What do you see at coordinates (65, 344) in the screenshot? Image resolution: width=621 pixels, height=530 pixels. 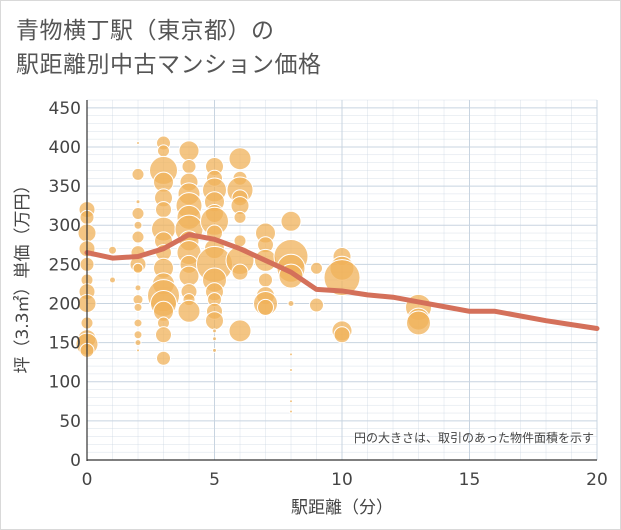 I see `y-tick-label: 150` at bounding box center [65, 344].